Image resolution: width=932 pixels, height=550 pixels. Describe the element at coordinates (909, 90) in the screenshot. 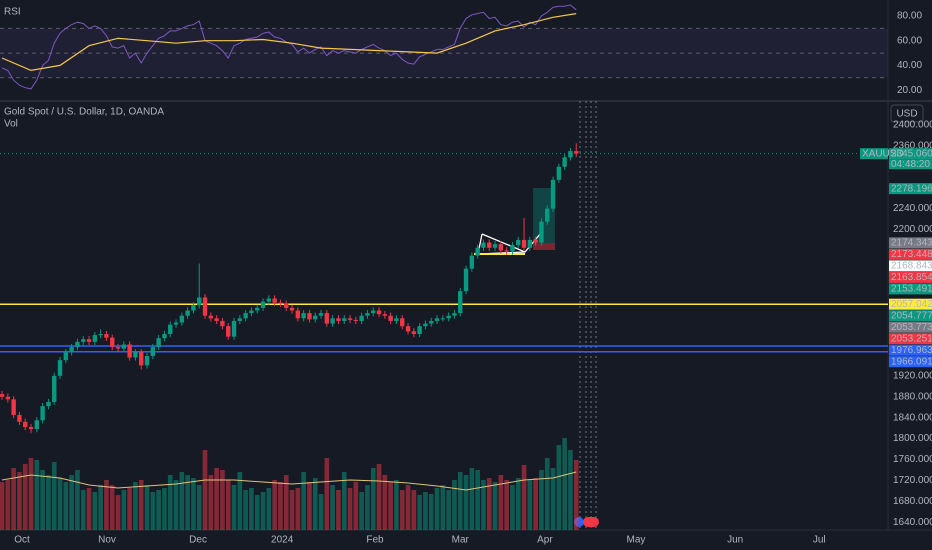

I see `rsi-tick-label: 20.00` at that location.